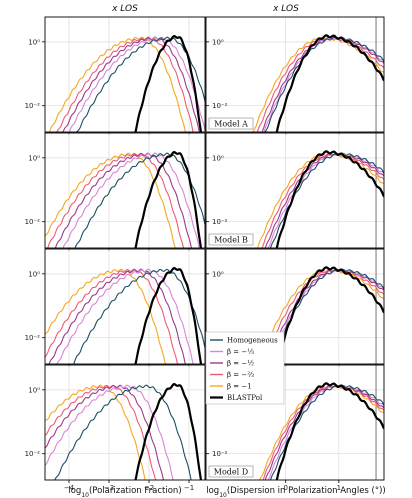  What do you see at coordinates (149, 488) in the screenshot?
I see `x-tick-label: −2` at bounding box center [149, 488].